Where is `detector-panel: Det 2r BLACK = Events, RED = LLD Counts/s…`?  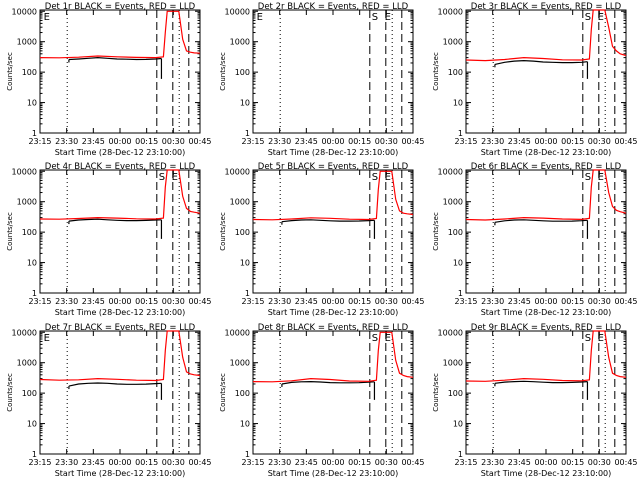 detector-panel: Det 2r BLACK = Events, RED = LLD Counts/s… is located at coordinates (322, 79).